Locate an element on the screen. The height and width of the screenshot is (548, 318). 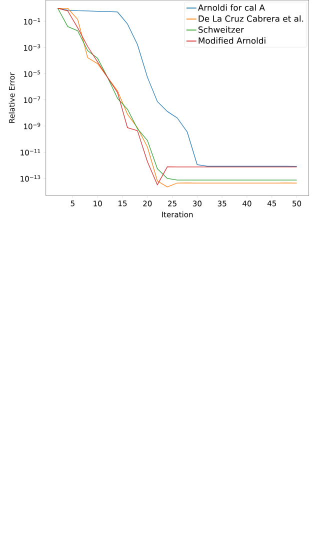
legend-label: Schweitzer is located at coordinates (221, 29).